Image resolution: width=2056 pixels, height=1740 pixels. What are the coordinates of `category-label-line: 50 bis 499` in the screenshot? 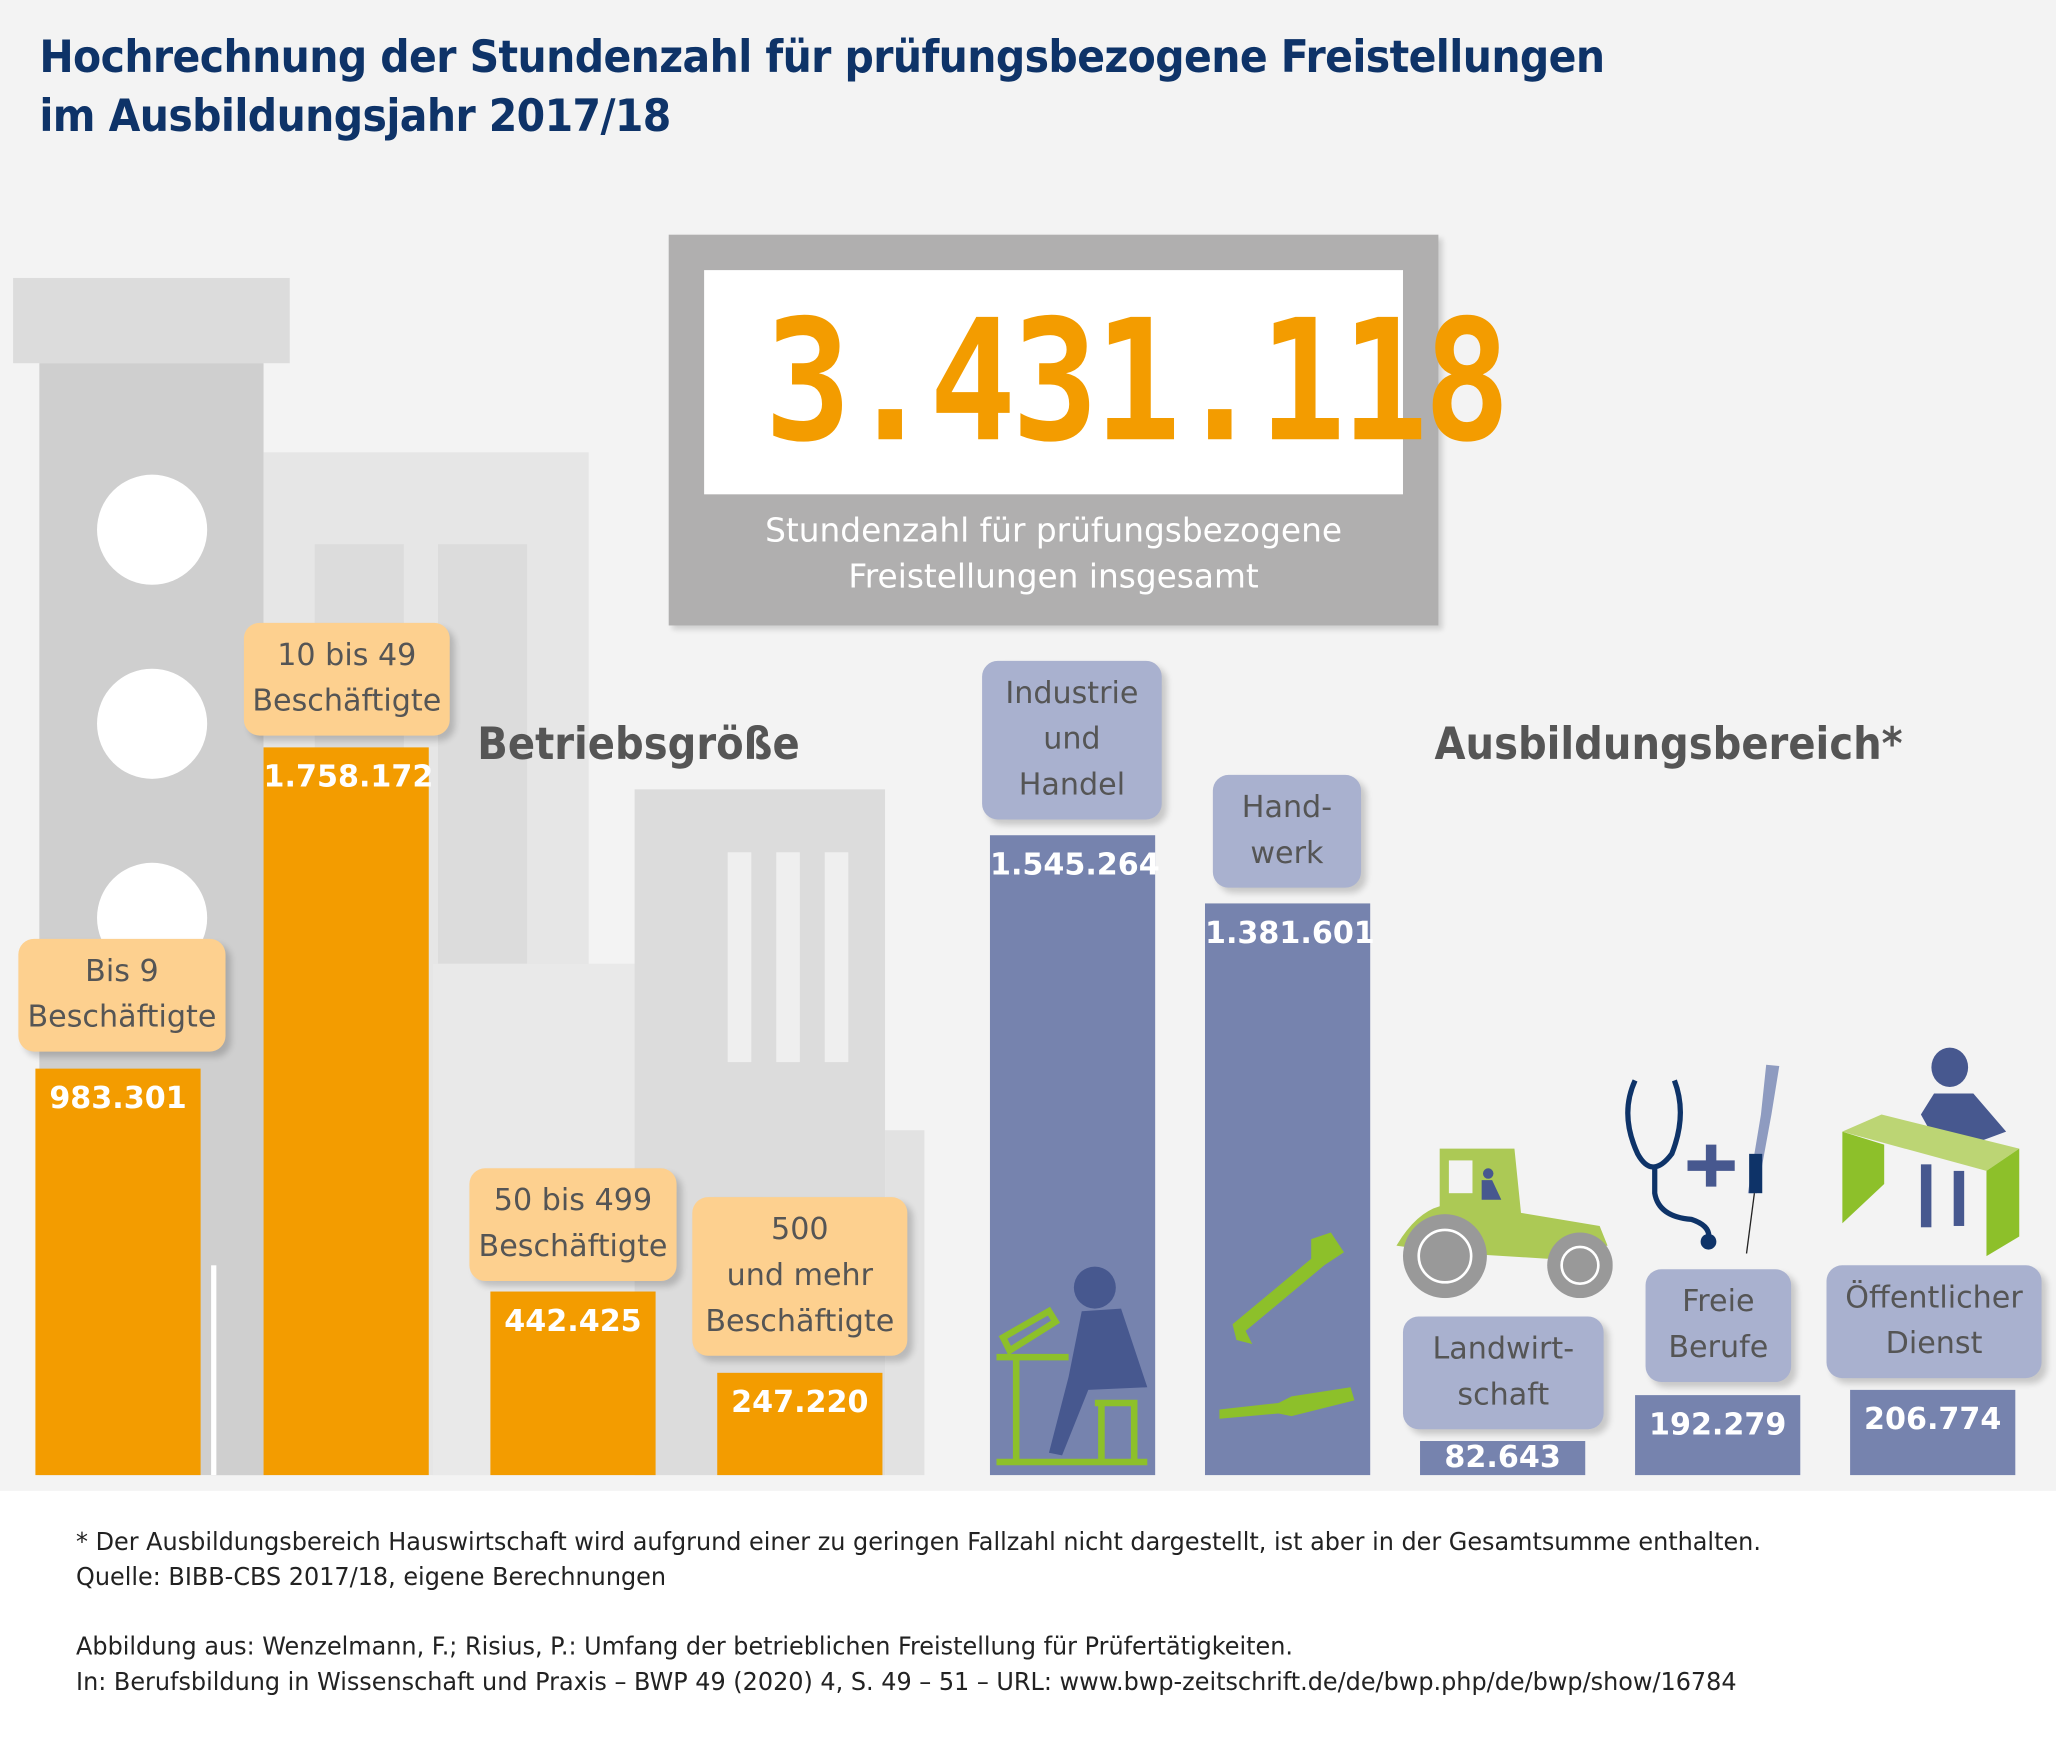 It's located at (573, 1201).